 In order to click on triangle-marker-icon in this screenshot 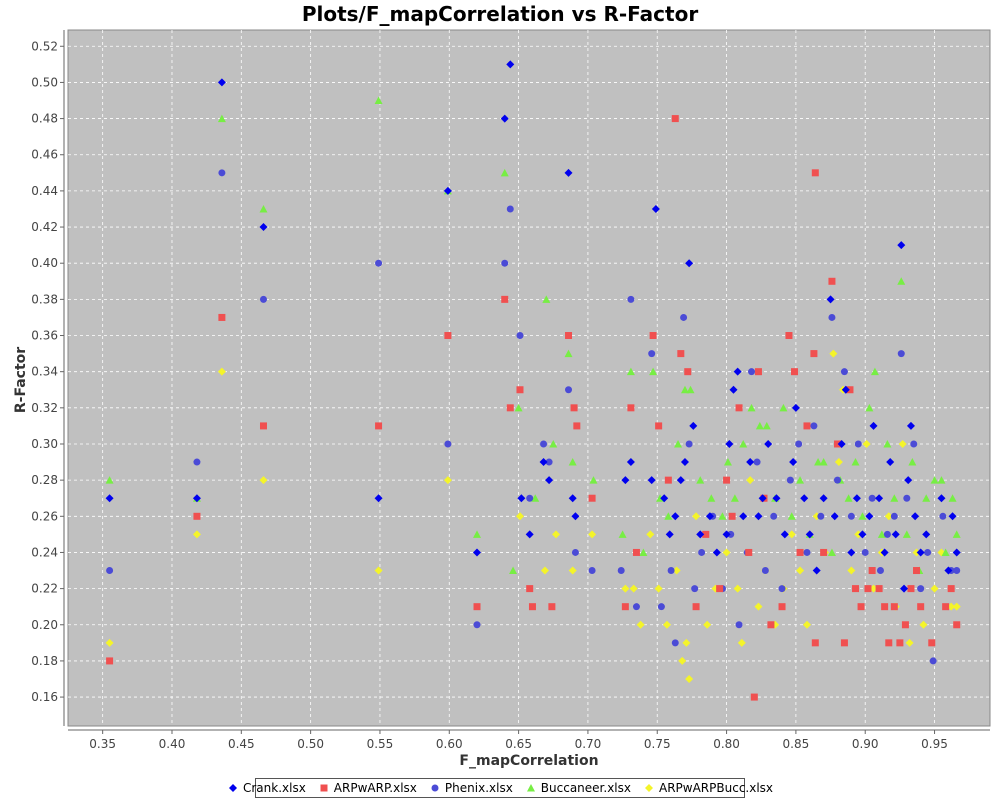, I will do `click(531, 788)`.